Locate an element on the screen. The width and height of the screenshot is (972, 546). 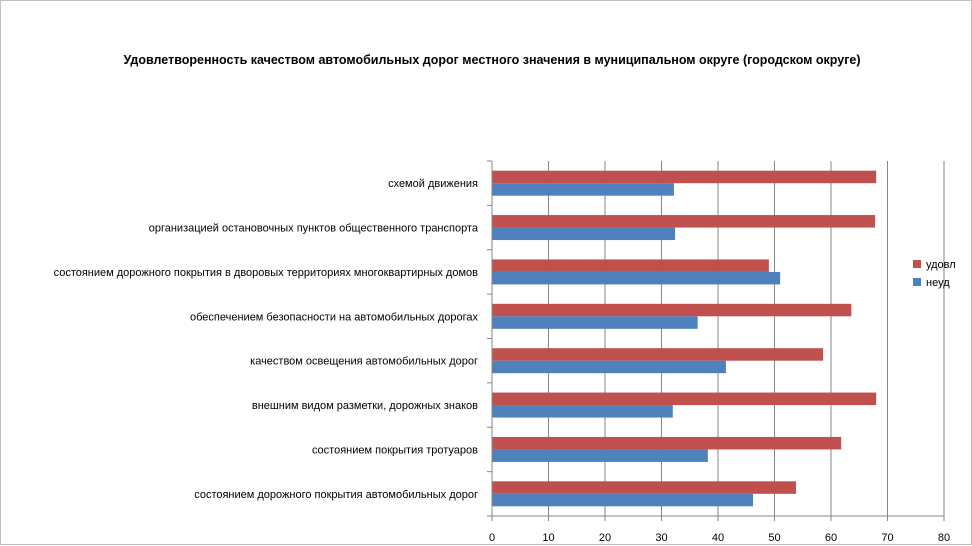
legend: удовл неуд is located at coordinates (934, 274).